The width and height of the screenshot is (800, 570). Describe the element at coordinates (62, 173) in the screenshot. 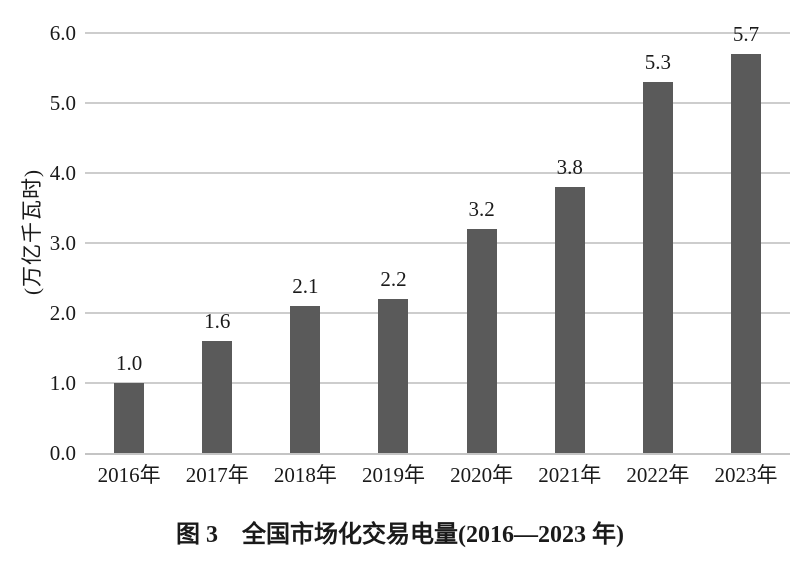

I see `y-tick-label: 4.0` at that location.